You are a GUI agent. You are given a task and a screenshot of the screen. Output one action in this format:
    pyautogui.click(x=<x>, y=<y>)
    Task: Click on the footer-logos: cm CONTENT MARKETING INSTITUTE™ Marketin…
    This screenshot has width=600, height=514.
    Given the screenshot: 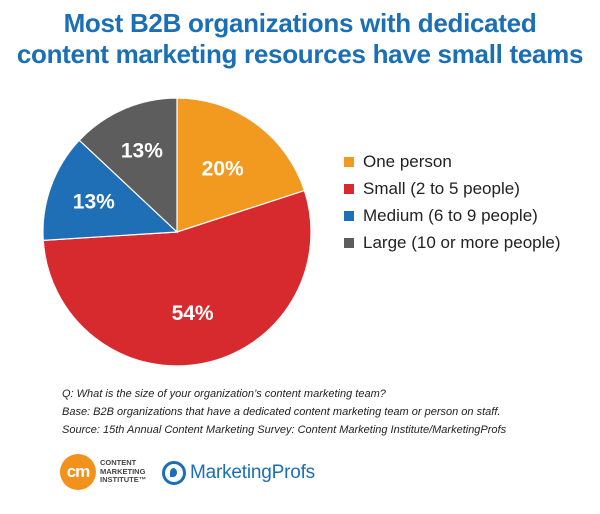 What is the action you would take?
    pyautogui.click(x=220, y=472)
    